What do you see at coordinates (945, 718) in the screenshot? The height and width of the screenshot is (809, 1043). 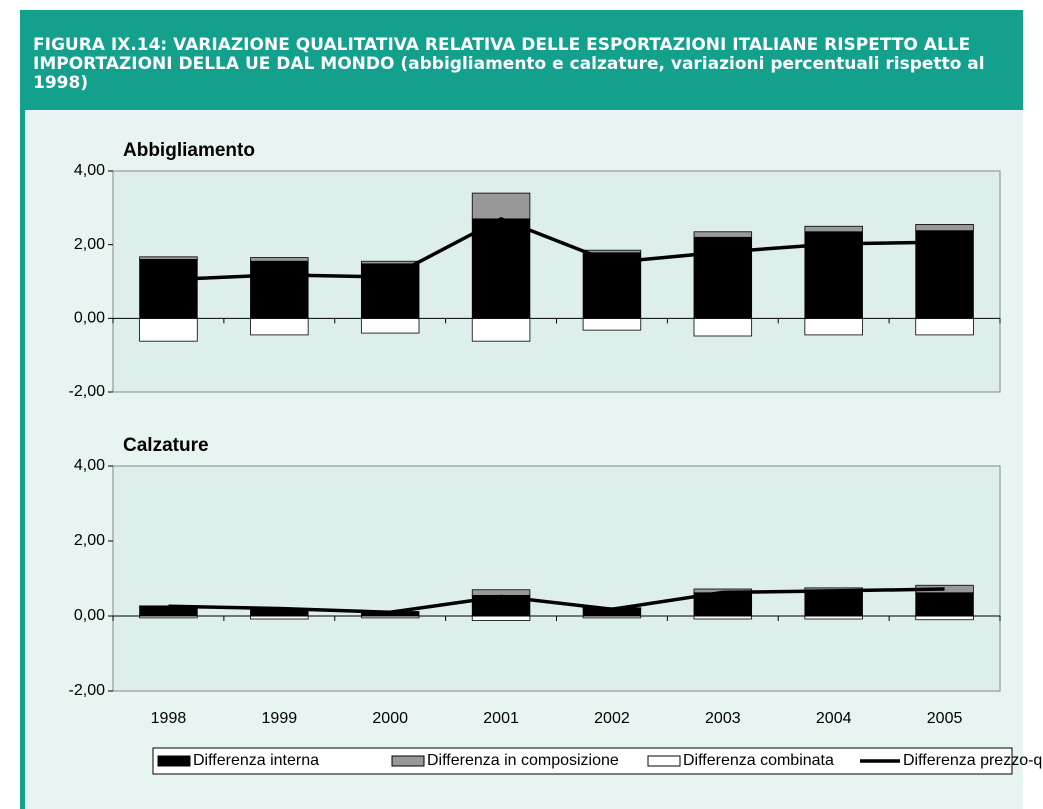 I see `x-tick-label: 2005` at bounding box center [945, 718].